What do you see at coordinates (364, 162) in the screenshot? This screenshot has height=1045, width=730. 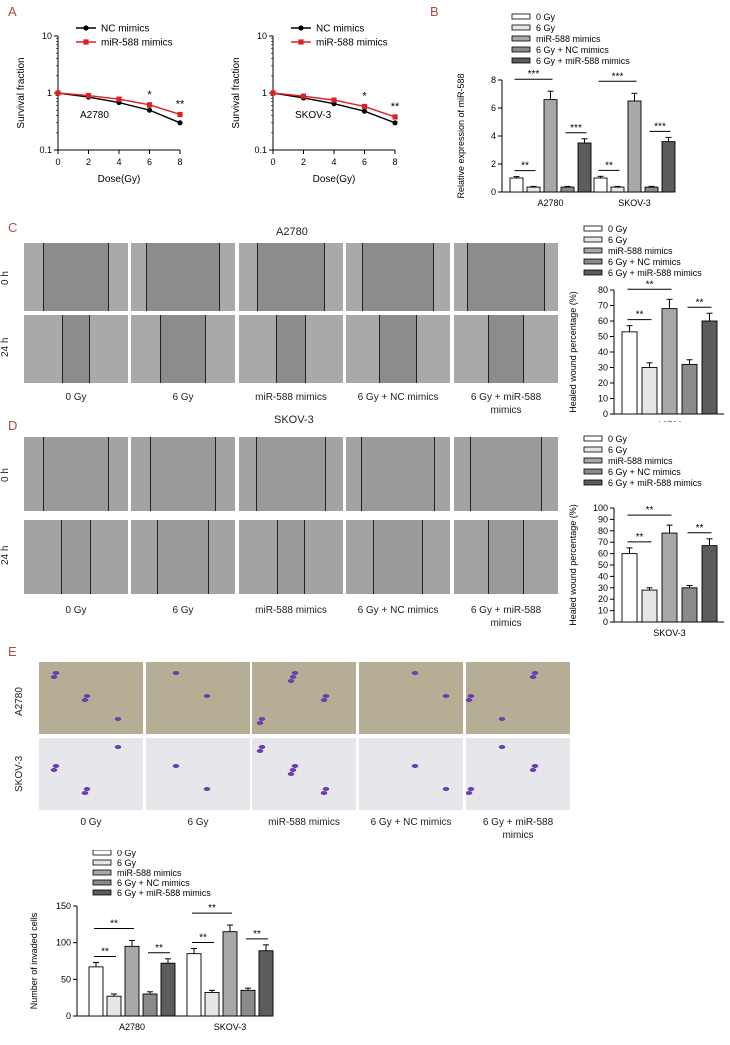 I see `x-tick-label: 6` at bounding box center [364, 162].